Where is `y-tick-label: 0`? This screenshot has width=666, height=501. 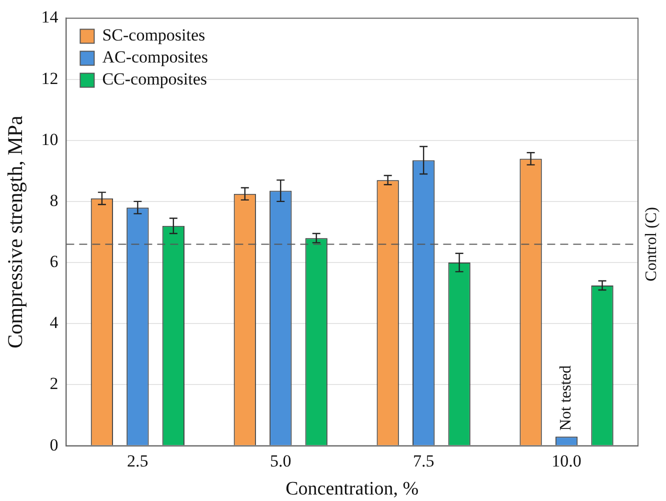 y-tick-label: 0 is located at coordinates (54, 444).